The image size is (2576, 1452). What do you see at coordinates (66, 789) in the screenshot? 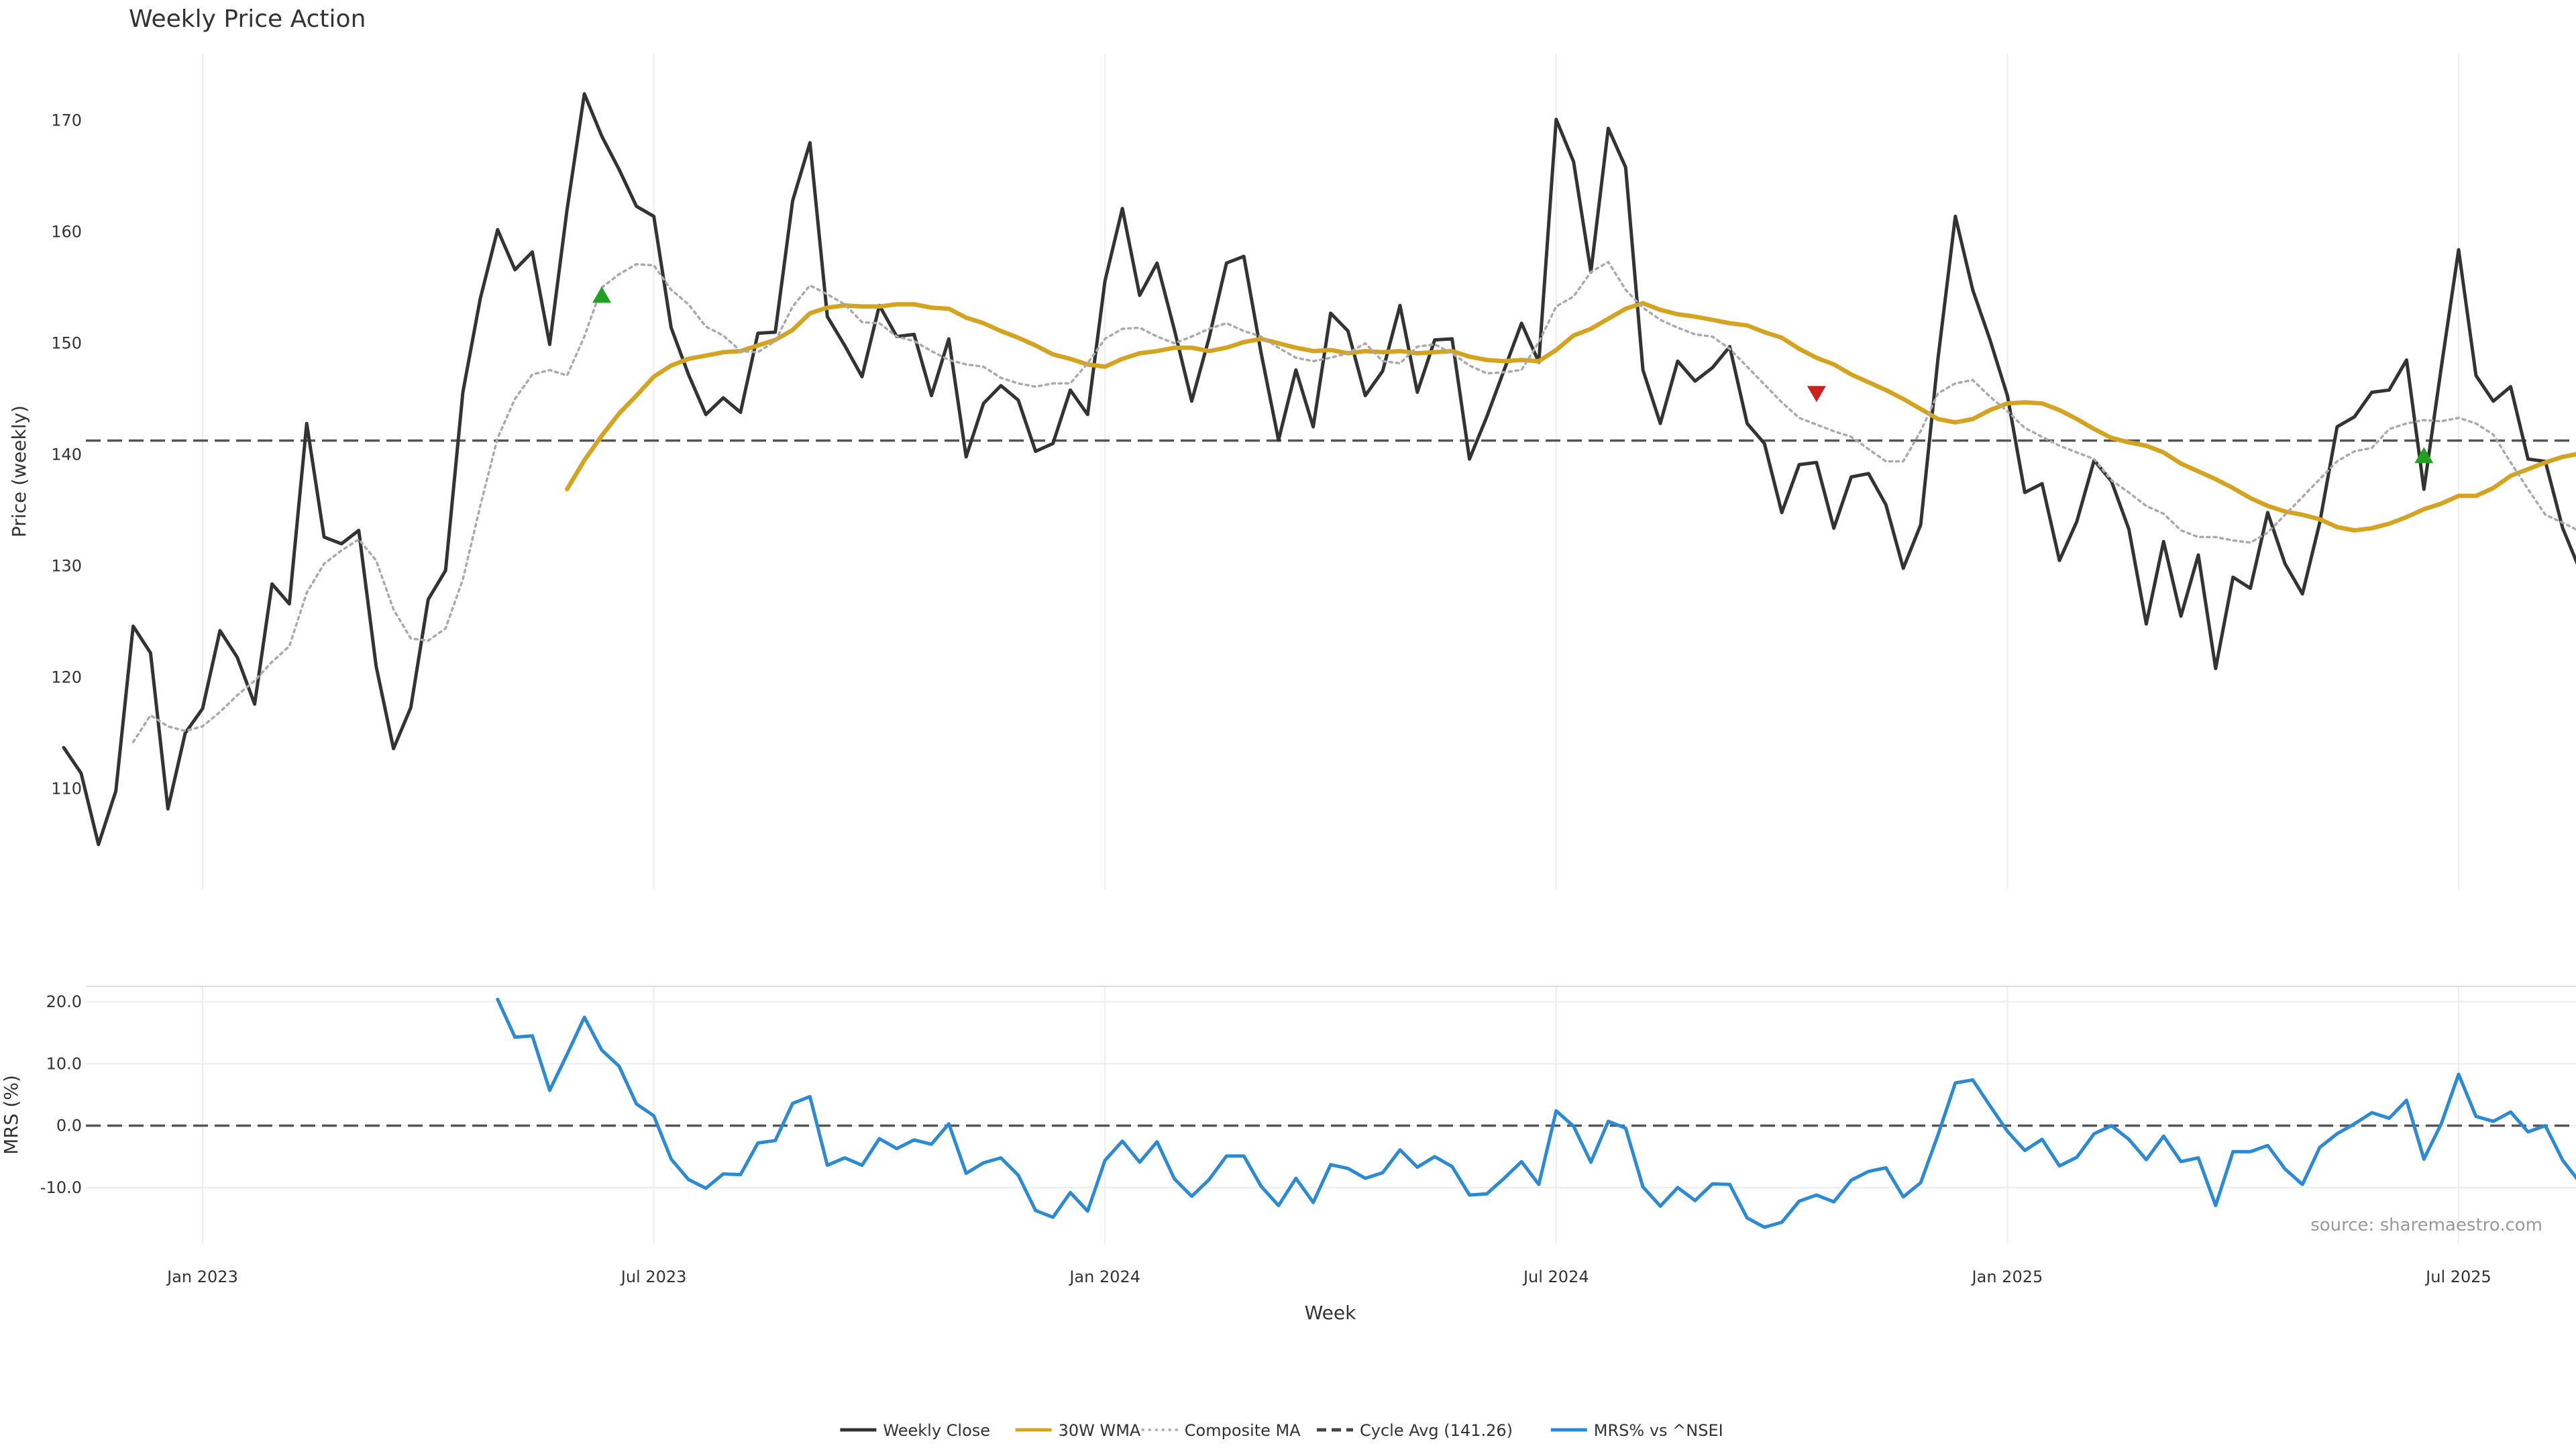
I see `price-ytick-label: 110` at bounding box center [66, 789].